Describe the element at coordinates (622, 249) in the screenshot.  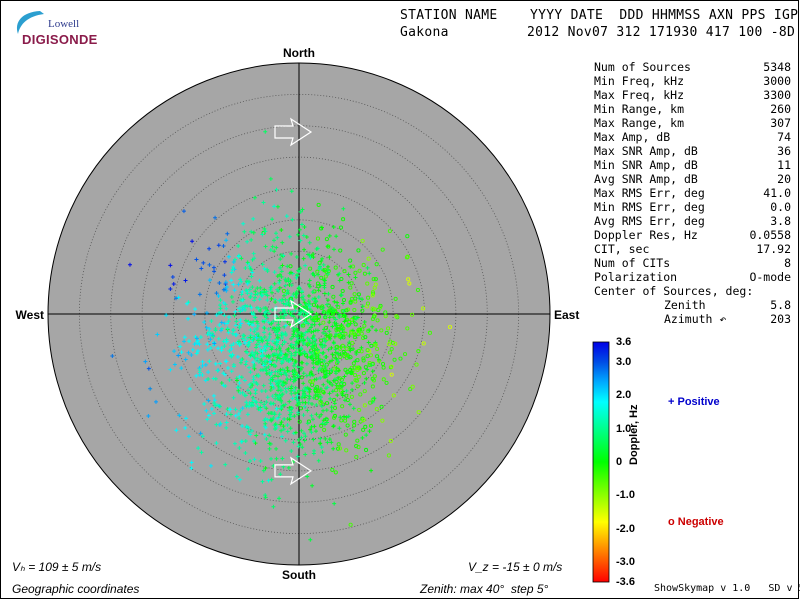
I see `stat-label: CIT, sec` at that location.